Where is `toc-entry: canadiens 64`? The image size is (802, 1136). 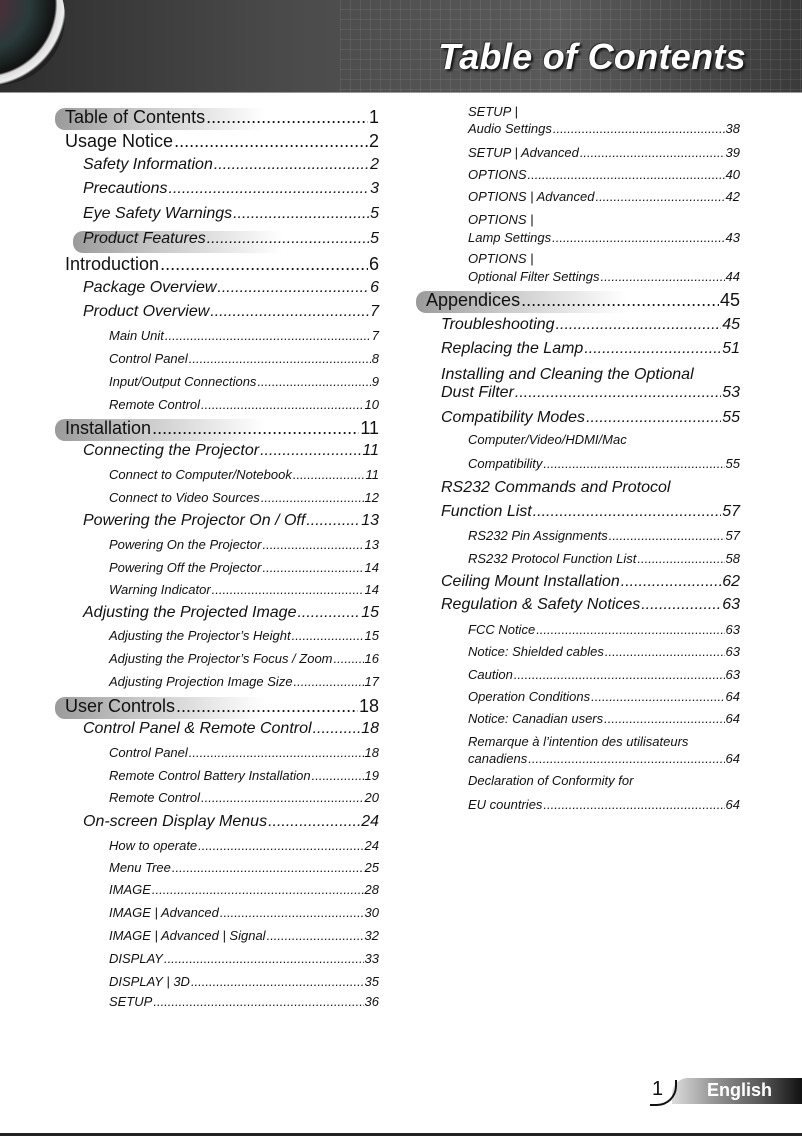
toc-entry: canadiens 64 is located at coordinates (604, 758).